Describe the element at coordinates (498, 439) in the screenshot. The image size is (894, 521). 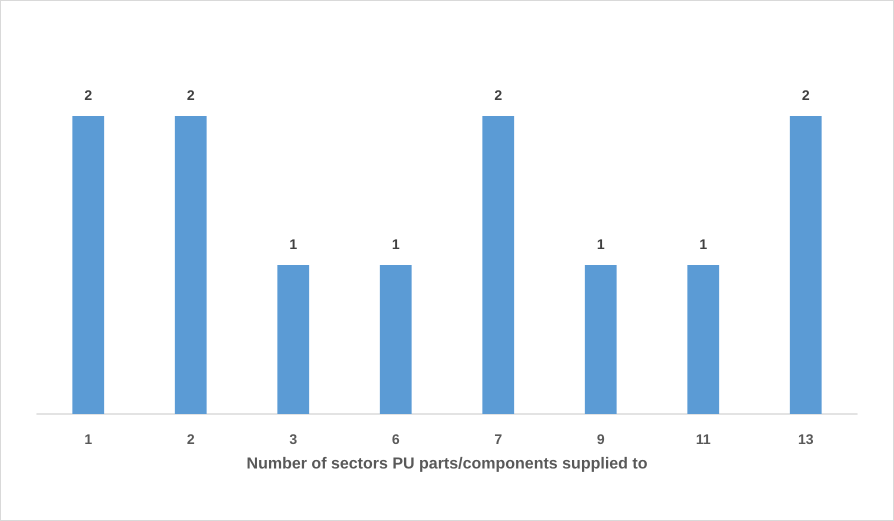
I see `x-tick-label: 7` at that location.